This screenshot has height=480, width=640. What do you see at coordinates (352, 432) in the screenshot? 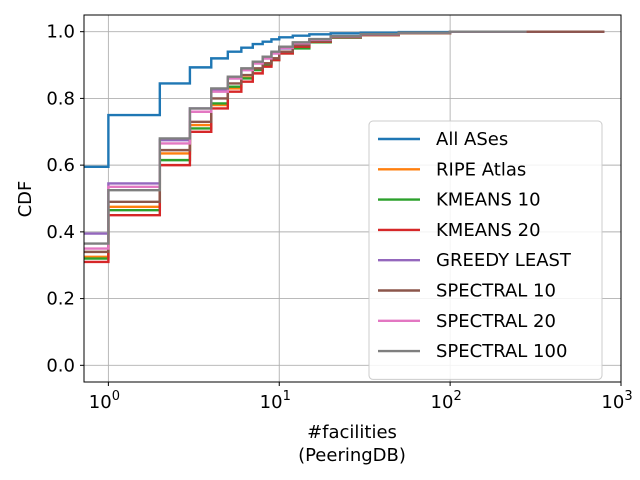
I see `x-axis-label: #facilities` at bounding box center [352, 432].